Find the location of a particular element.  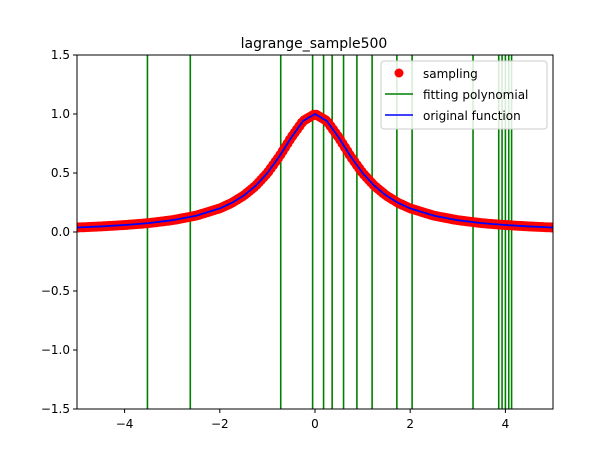

x-tick-label-0: −4 is located at coordinates (125, 424).